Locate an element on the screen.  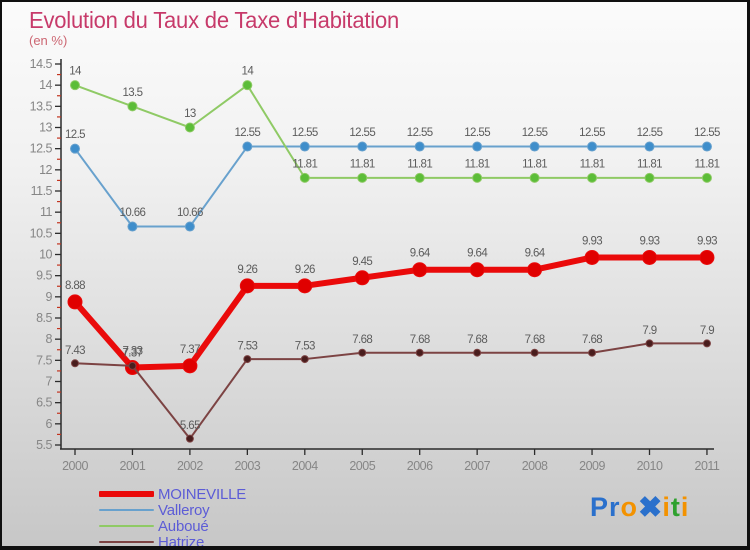
chart-title: Evolution du Taux de Taxe d'Habitation is located at coordinates (214, 20).